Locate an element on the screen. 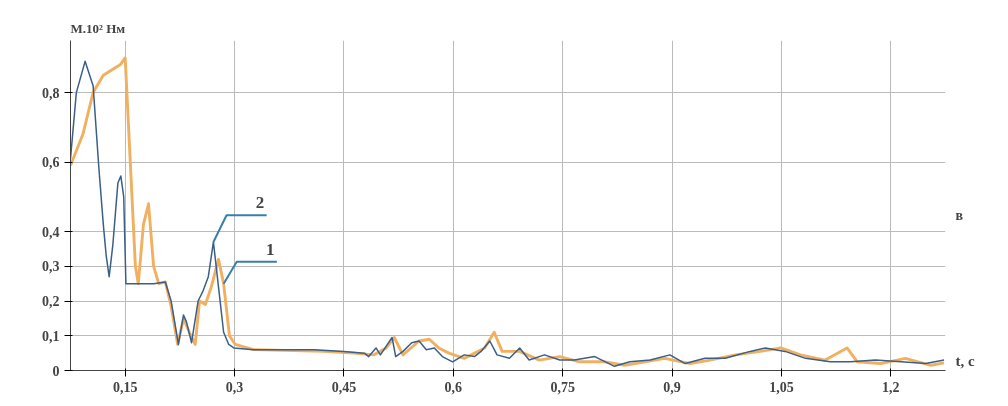  y-tick-label: 0,2 is located at coordinates (51, 302).